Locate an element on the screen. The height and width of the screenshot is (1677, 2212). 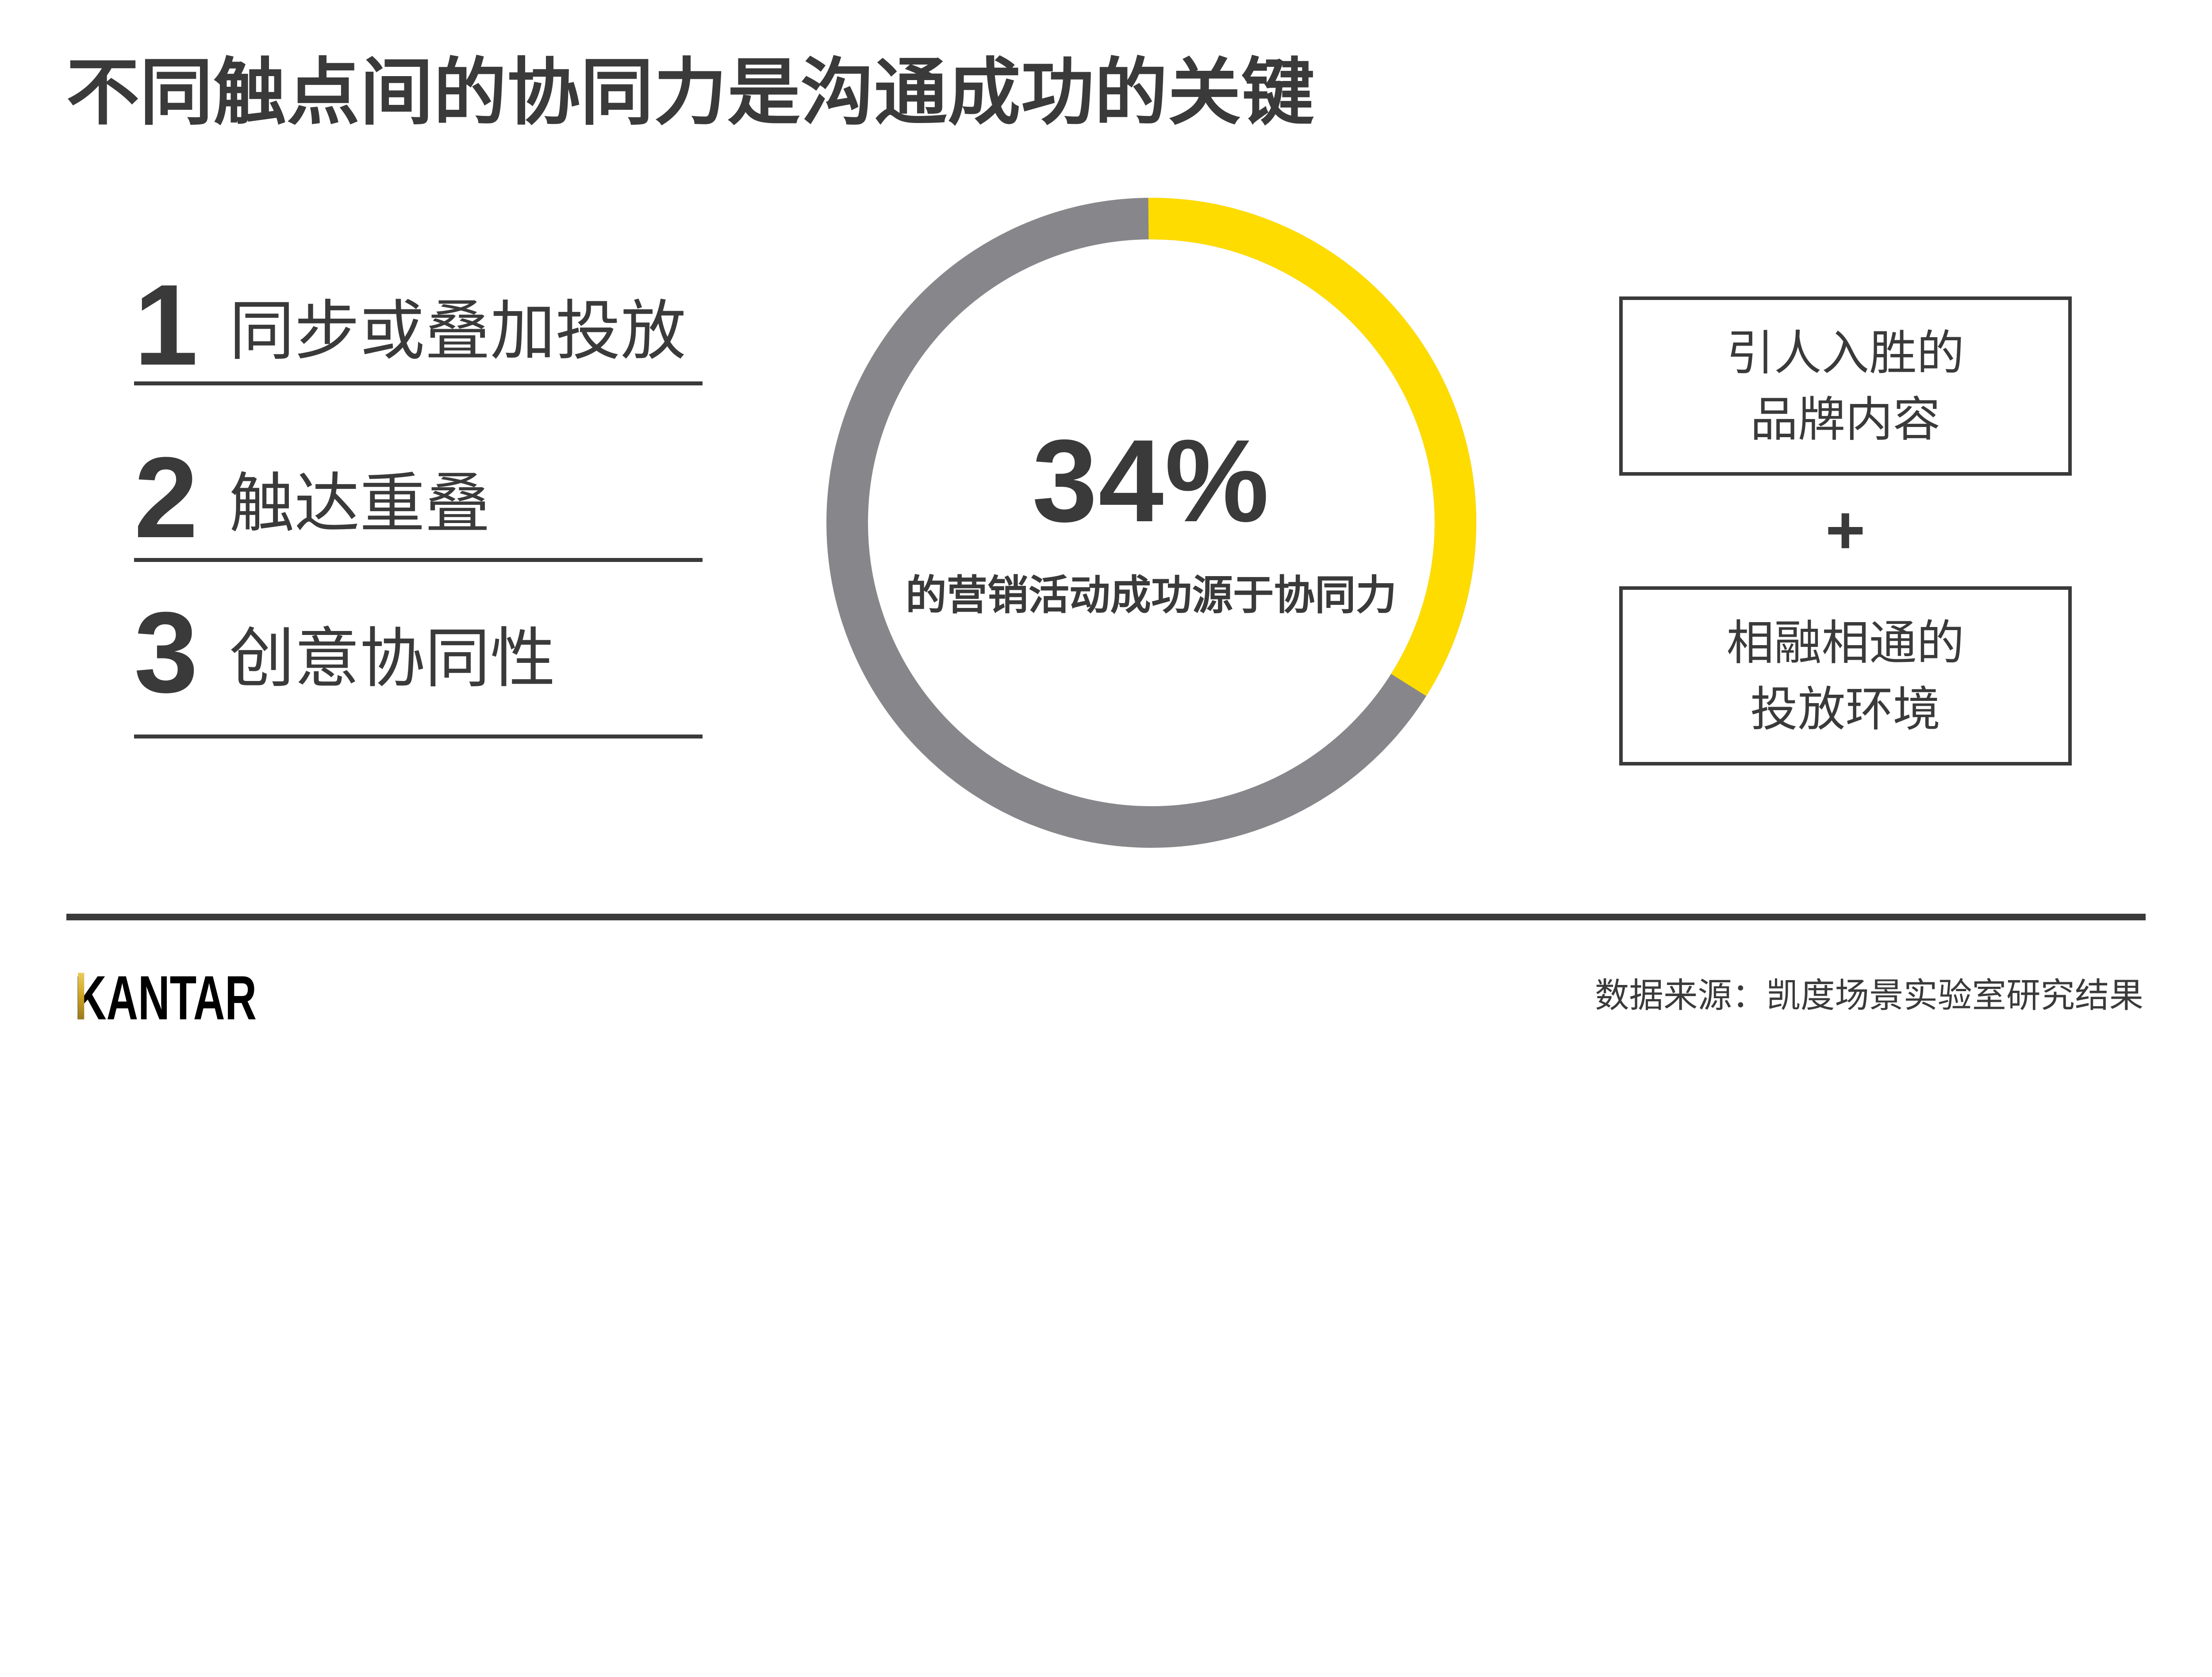
list-item-number: 2 is located at coordinates (166, 498).